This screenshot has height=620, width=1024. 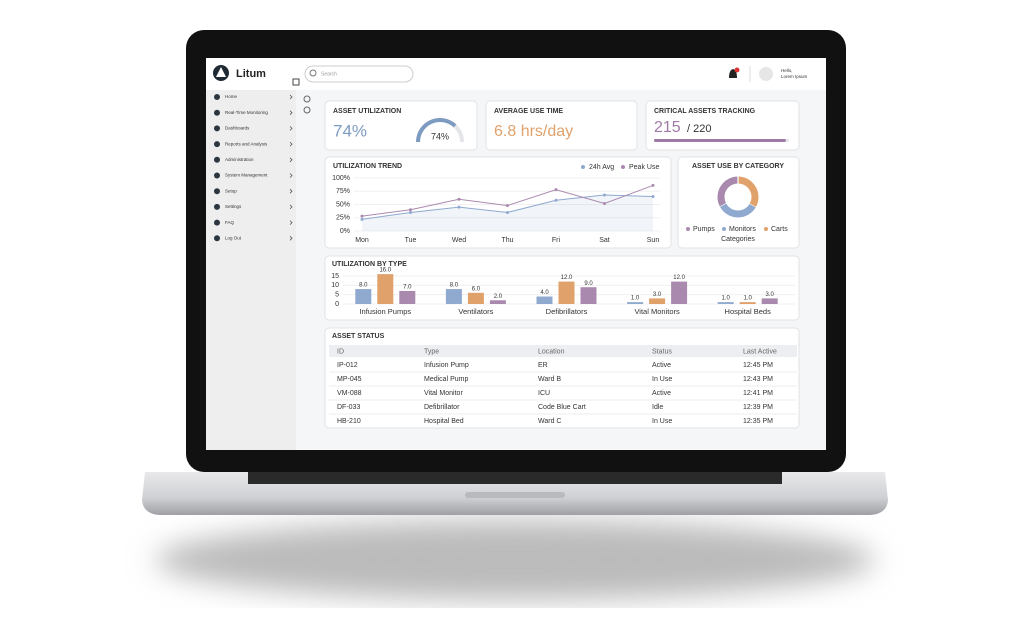 What do you see at coordinates (644, 167) in the screenshot?
I see `legend-label: Peak Use` at bounding box center [644, 167].